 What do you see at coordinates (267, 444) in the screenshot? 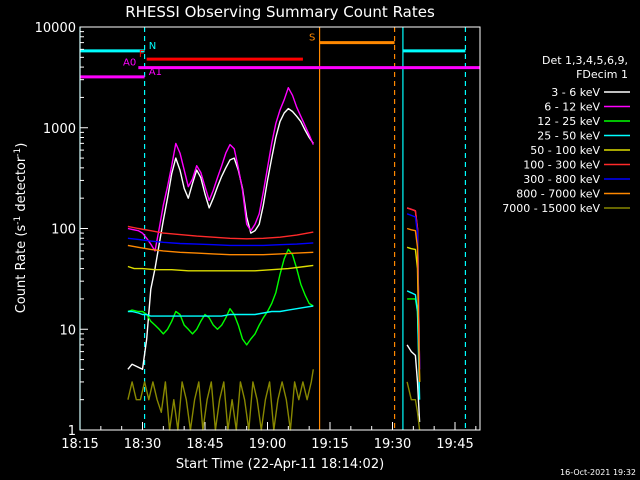
I see `x-tick-label-3: 19:00` at bounding box center [267, 444].